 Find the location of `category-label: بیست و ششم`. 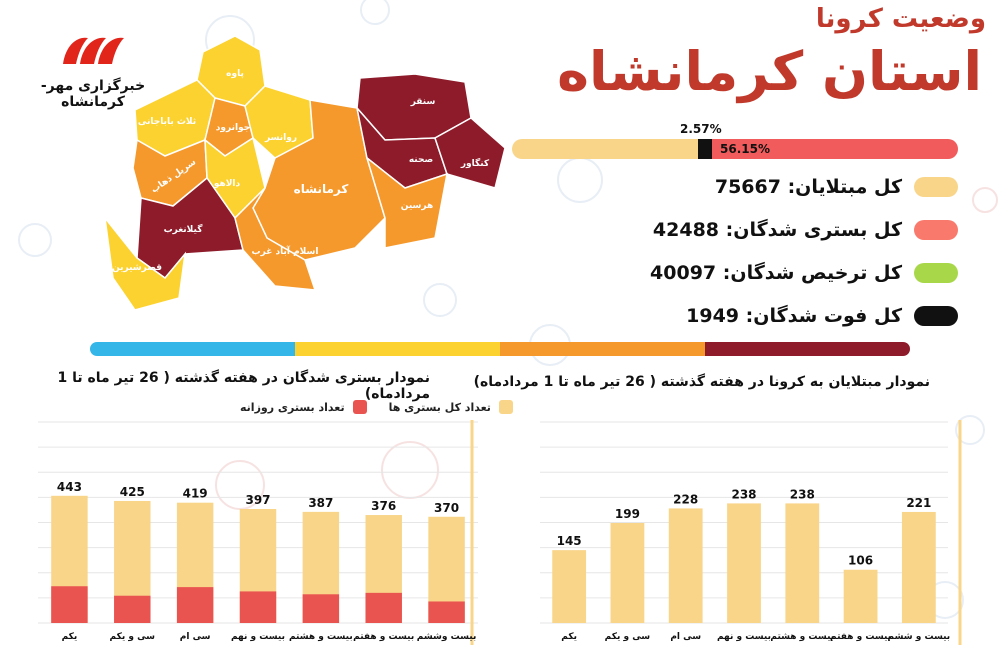

category-label: بیست و ششم is located at coordinates (919, 637).